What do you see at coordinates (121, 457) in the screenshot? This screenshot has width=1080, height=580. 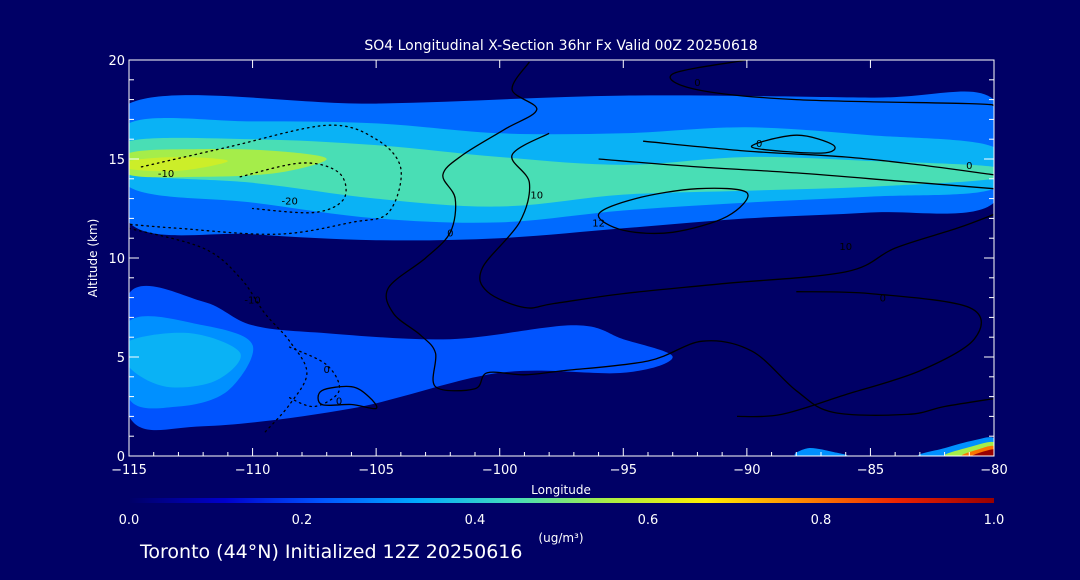 I see `y-tick-label: 0` at bounding box center [121, 457].